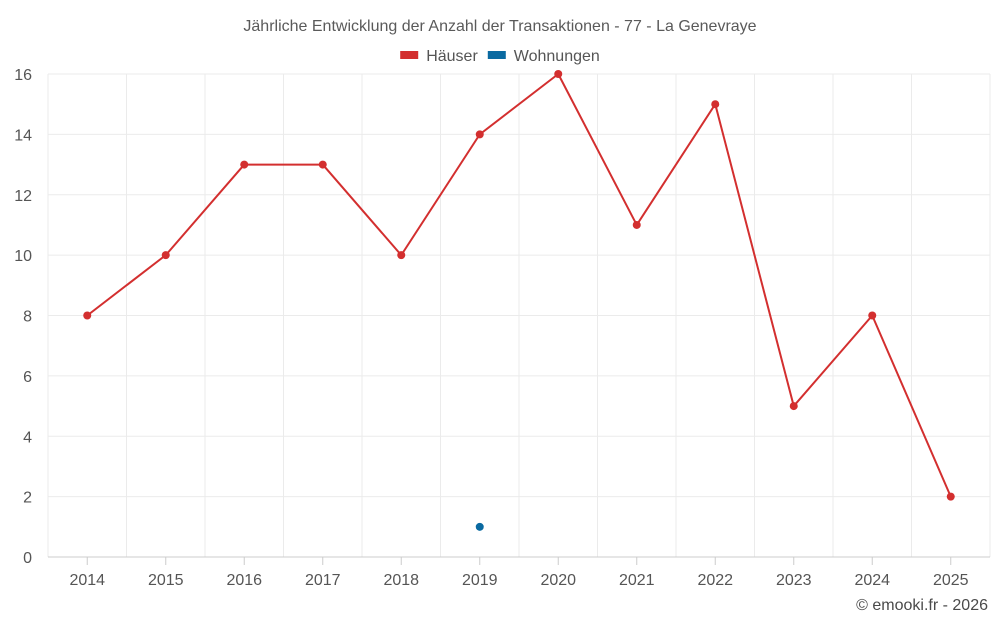 This screenshot has width=1000, height=625. I want to click on x-tick-label: 2024, so click(872, 580).